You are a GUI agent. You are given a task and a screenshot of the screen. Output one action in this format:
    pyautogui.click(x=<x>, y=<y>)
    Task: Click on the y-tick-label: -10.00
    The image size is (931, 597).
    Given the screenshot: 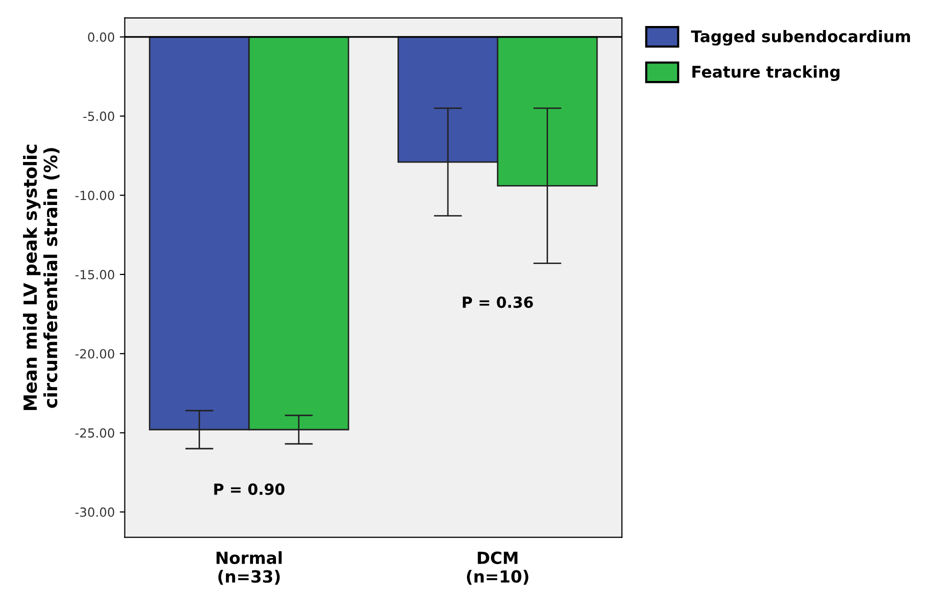 What is the action you would take?
    pyautogui.click(x=94, y=195)
    